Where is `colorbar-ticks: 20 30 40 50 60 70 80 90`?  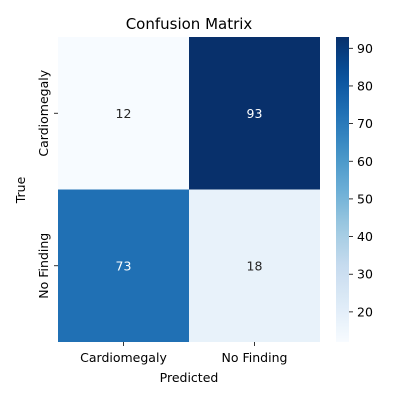 colorbar-ticks: 20 30 40 50 60 70 80 90 is located at coordinates (361, 180).